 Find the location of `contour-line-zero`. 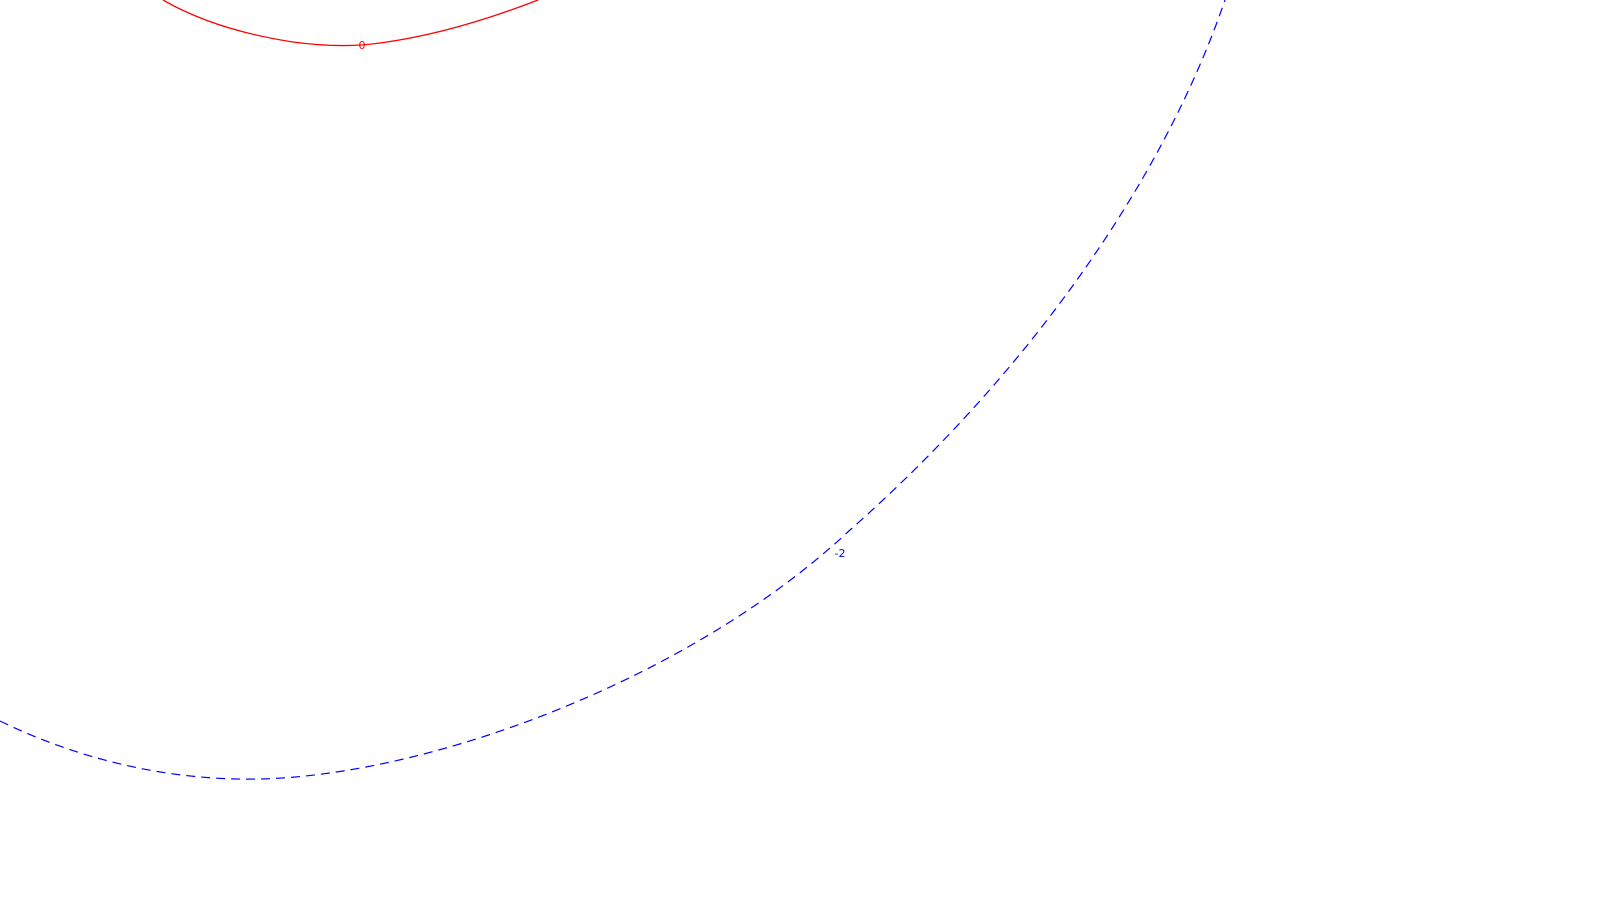

contour-line-zero is located at coordinates (350, 23).